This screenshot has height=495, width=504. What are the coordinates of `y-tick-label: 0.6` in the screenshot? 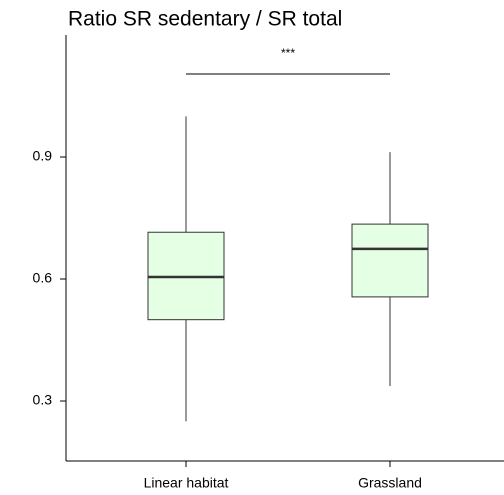 It's located at (43, 278).